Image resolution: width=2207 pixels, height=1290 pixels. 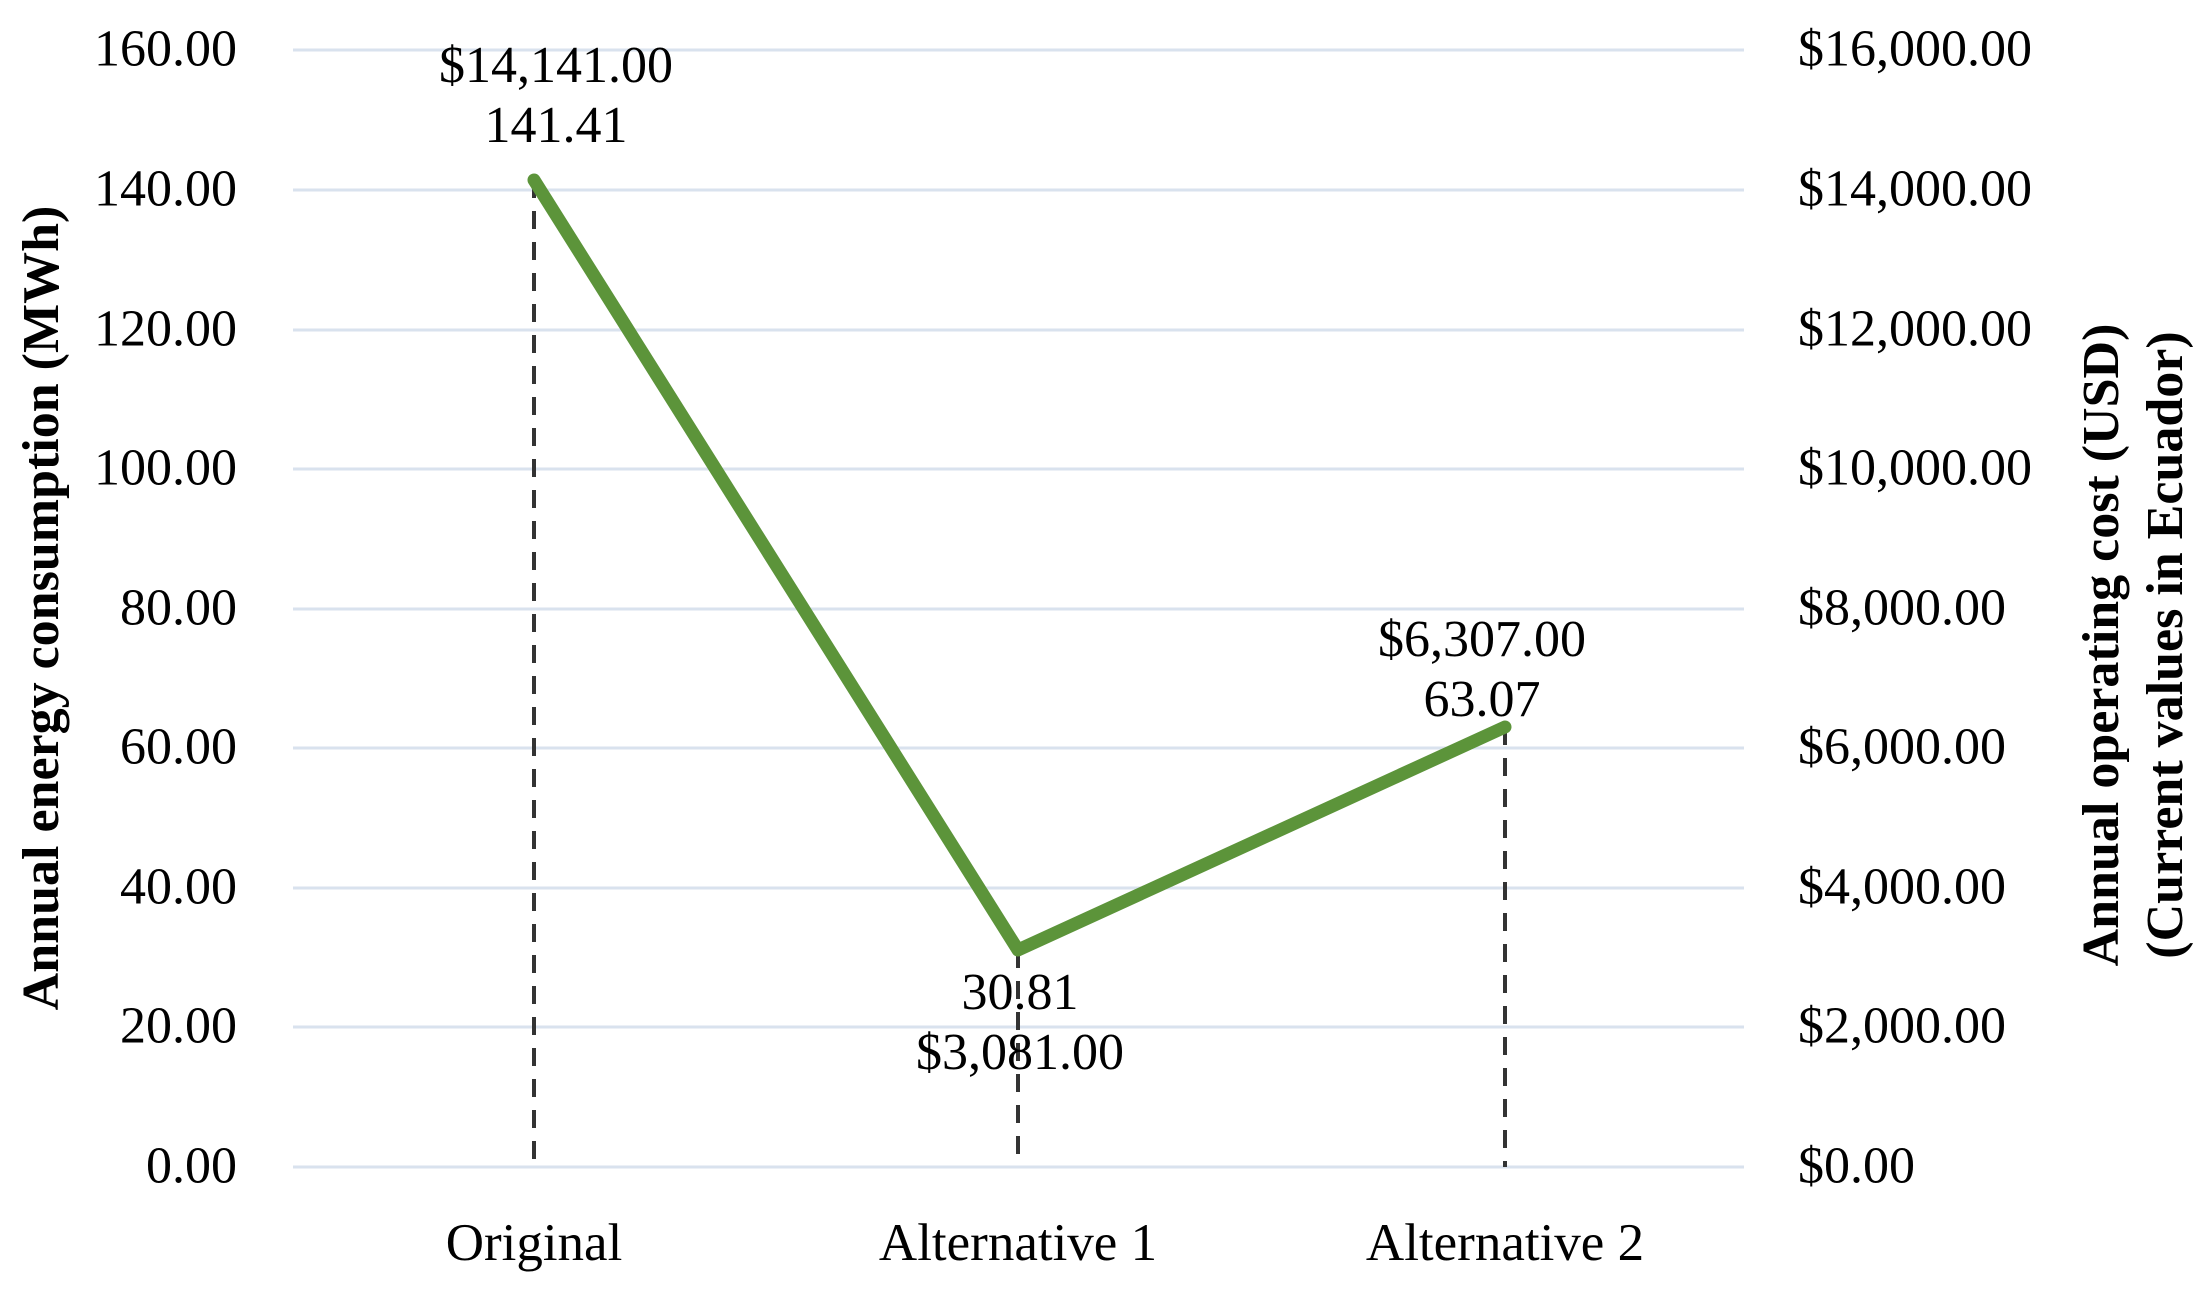 What do you see at coordinates (1902, 887) in the screenshot?
I see `right-axis-tick: $4,000.00` at bounding box center [1902, 887].